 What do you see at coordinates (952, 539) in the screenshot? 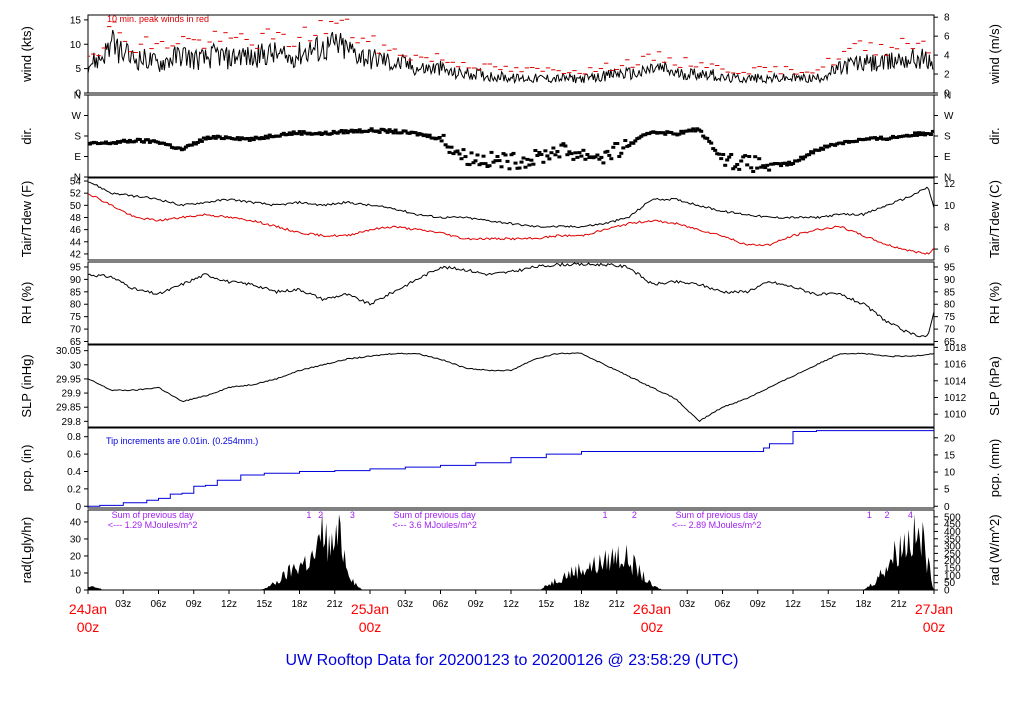
I see `rad-right-tick-label: 350` at bounding box center [952, 539].